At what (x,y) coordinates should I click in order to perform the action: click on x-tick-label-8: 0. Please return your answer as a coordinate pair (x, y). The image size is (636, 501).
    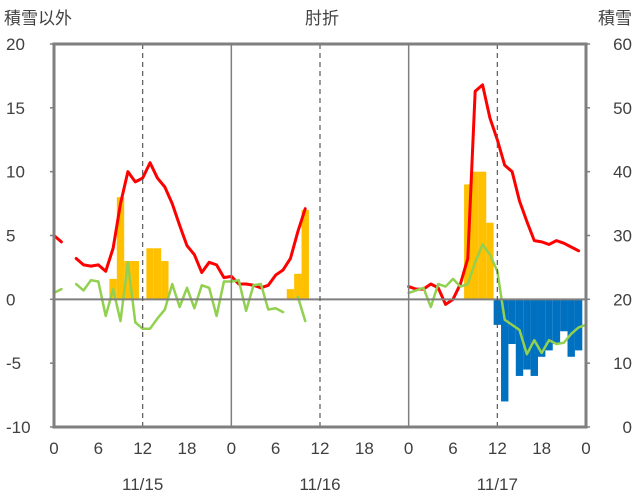
    Looking at the image, I should click on (408, 448).